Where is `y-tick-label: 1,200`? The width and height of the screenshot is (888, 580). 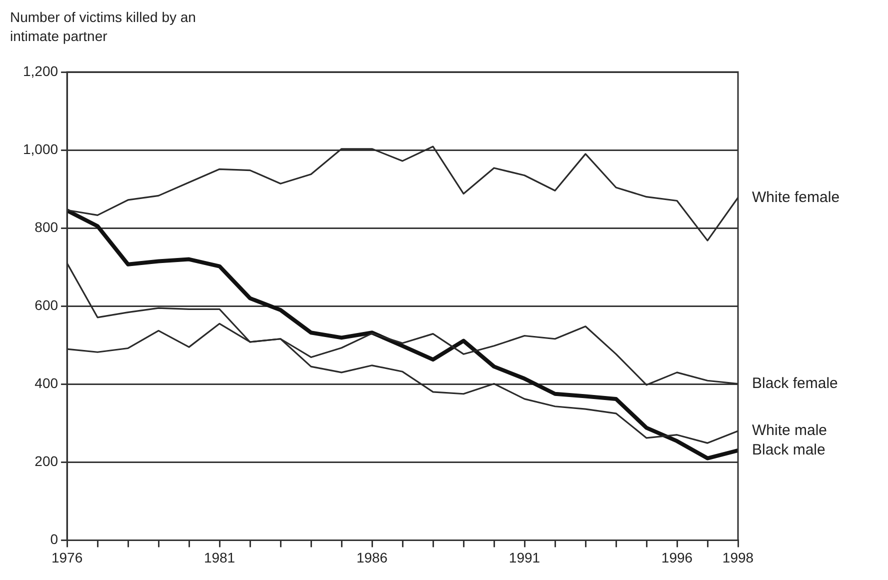
y-tick-label: 1,200 is located at coordinates (40, 70).